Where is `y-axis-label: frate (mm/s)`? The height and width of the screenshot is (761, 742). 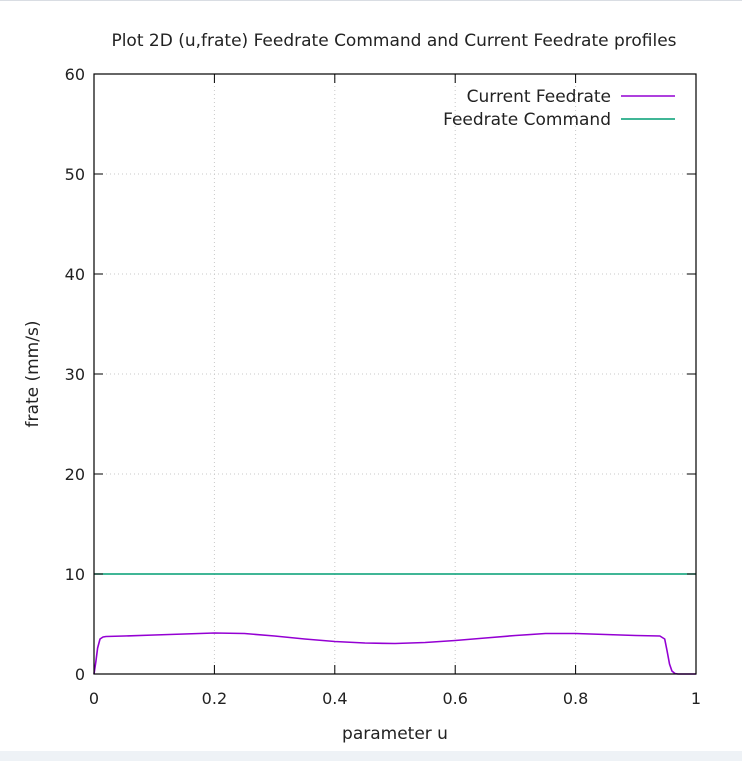
y-axis-label: frate (mm/s) is located at coordinates (33, 374).